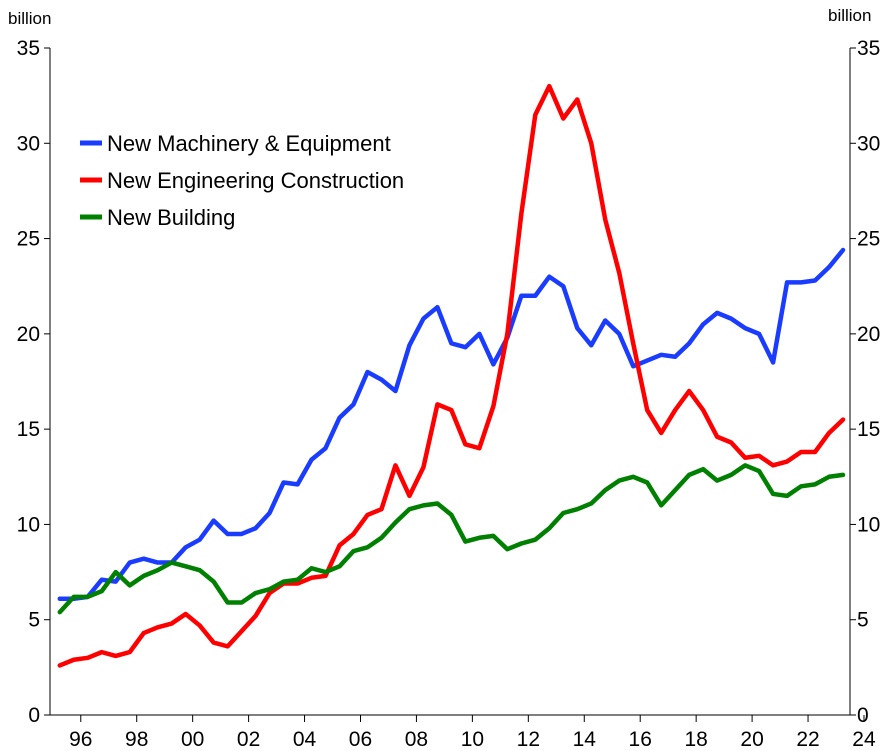  I want to click on x-tick-label: 06, so click(360, 739).